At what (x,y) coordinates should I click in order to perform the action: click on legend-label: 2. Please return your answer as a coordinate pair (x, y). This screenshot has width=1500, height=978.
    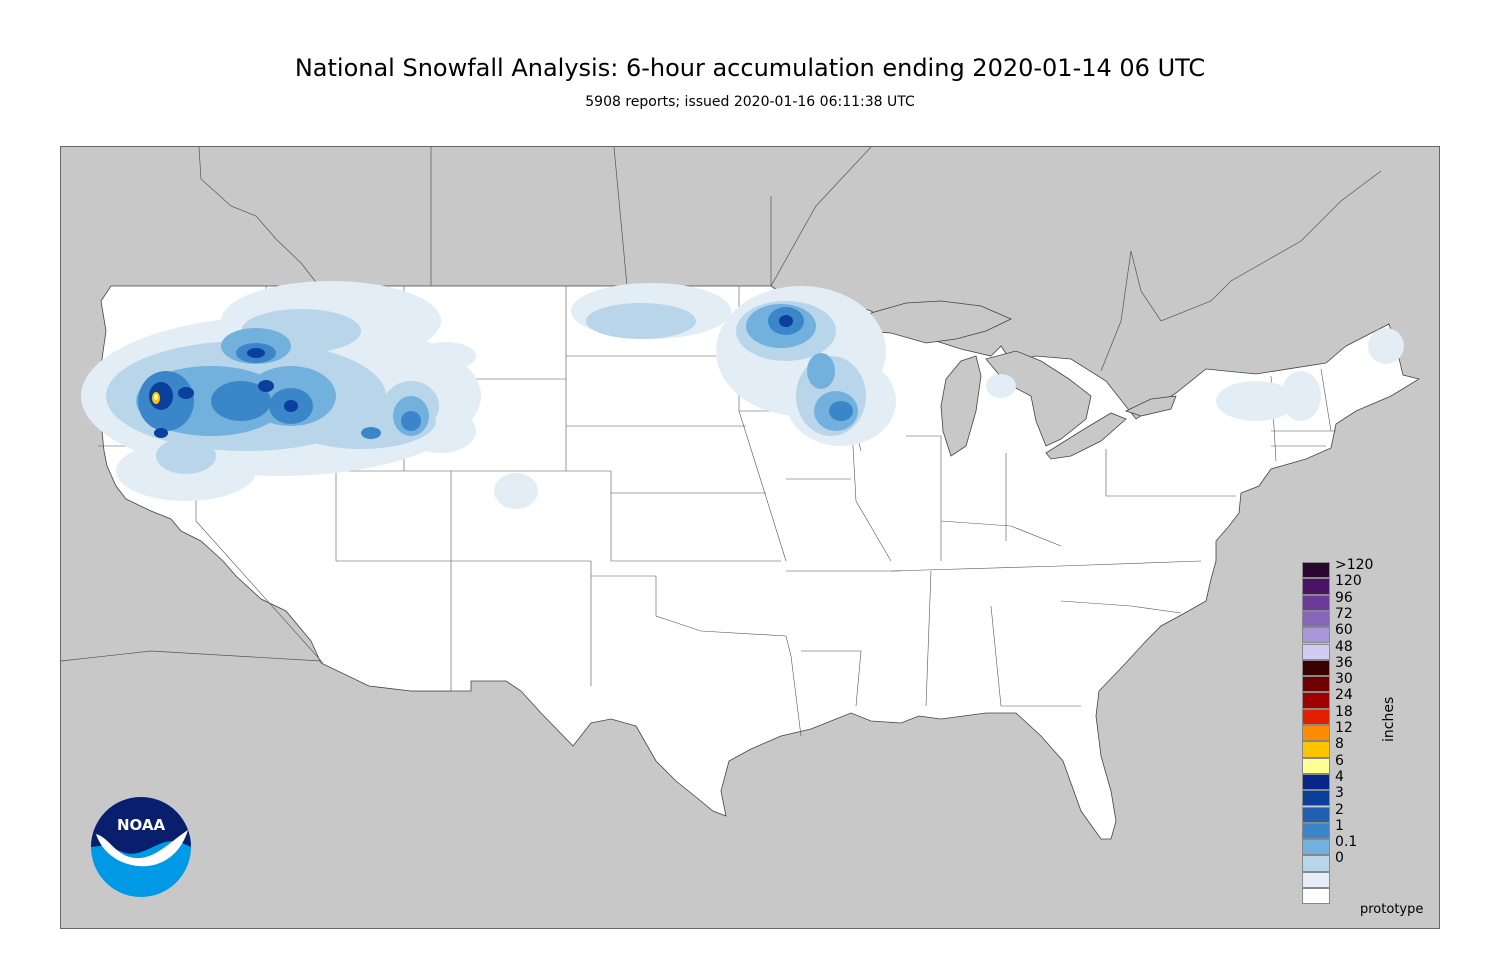
    Looking at the image, I should click on (1339, 809).